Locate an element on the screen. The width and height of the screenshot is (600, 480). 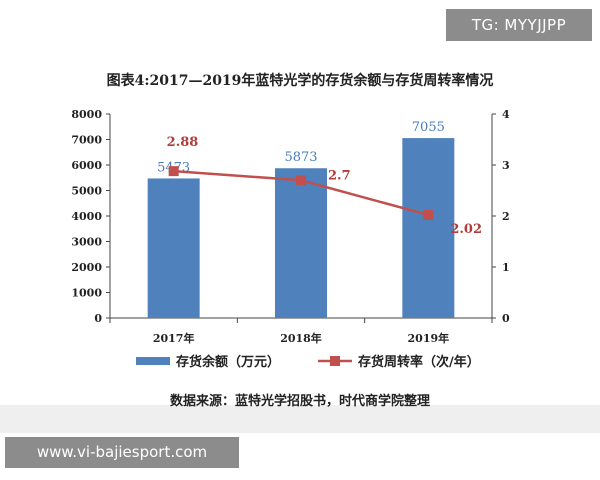
line-value-label: 2.02 is located at coordinates (466, 229).